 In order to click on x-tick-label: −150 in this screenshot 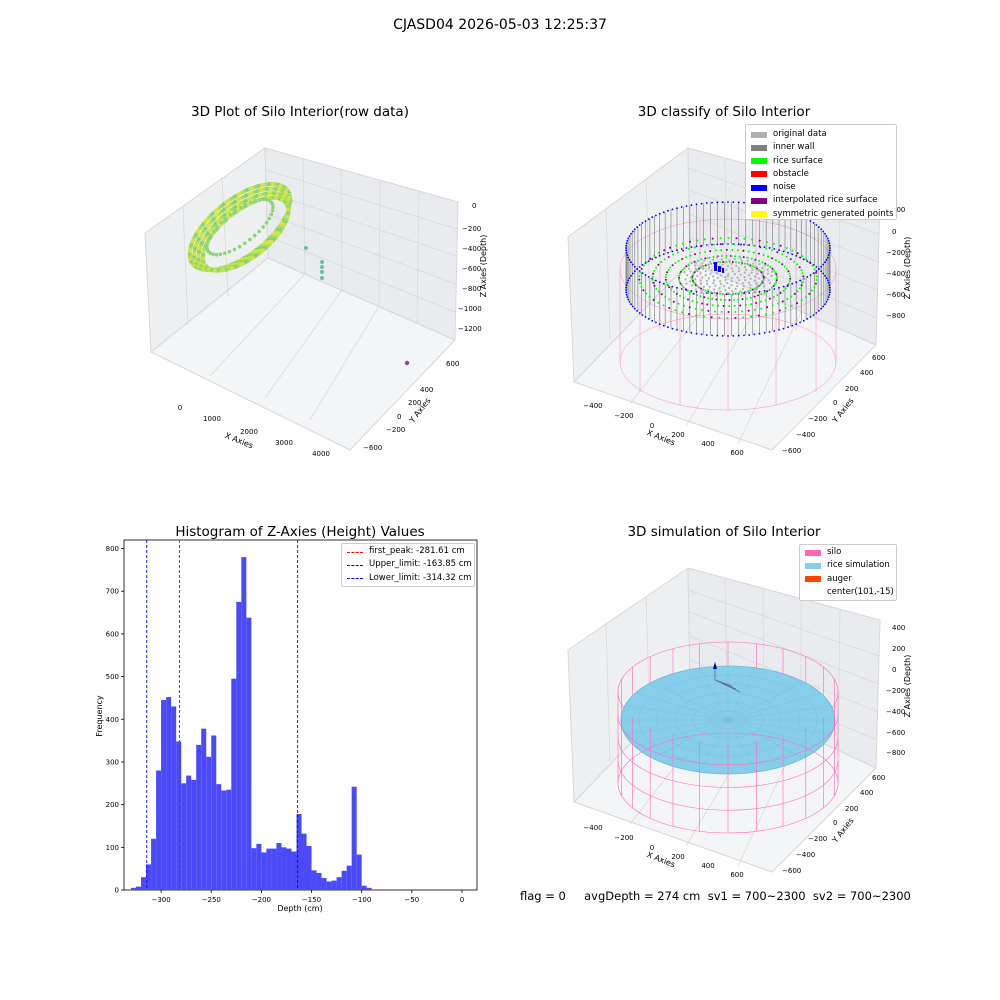, I will do `click(311, 900)`.